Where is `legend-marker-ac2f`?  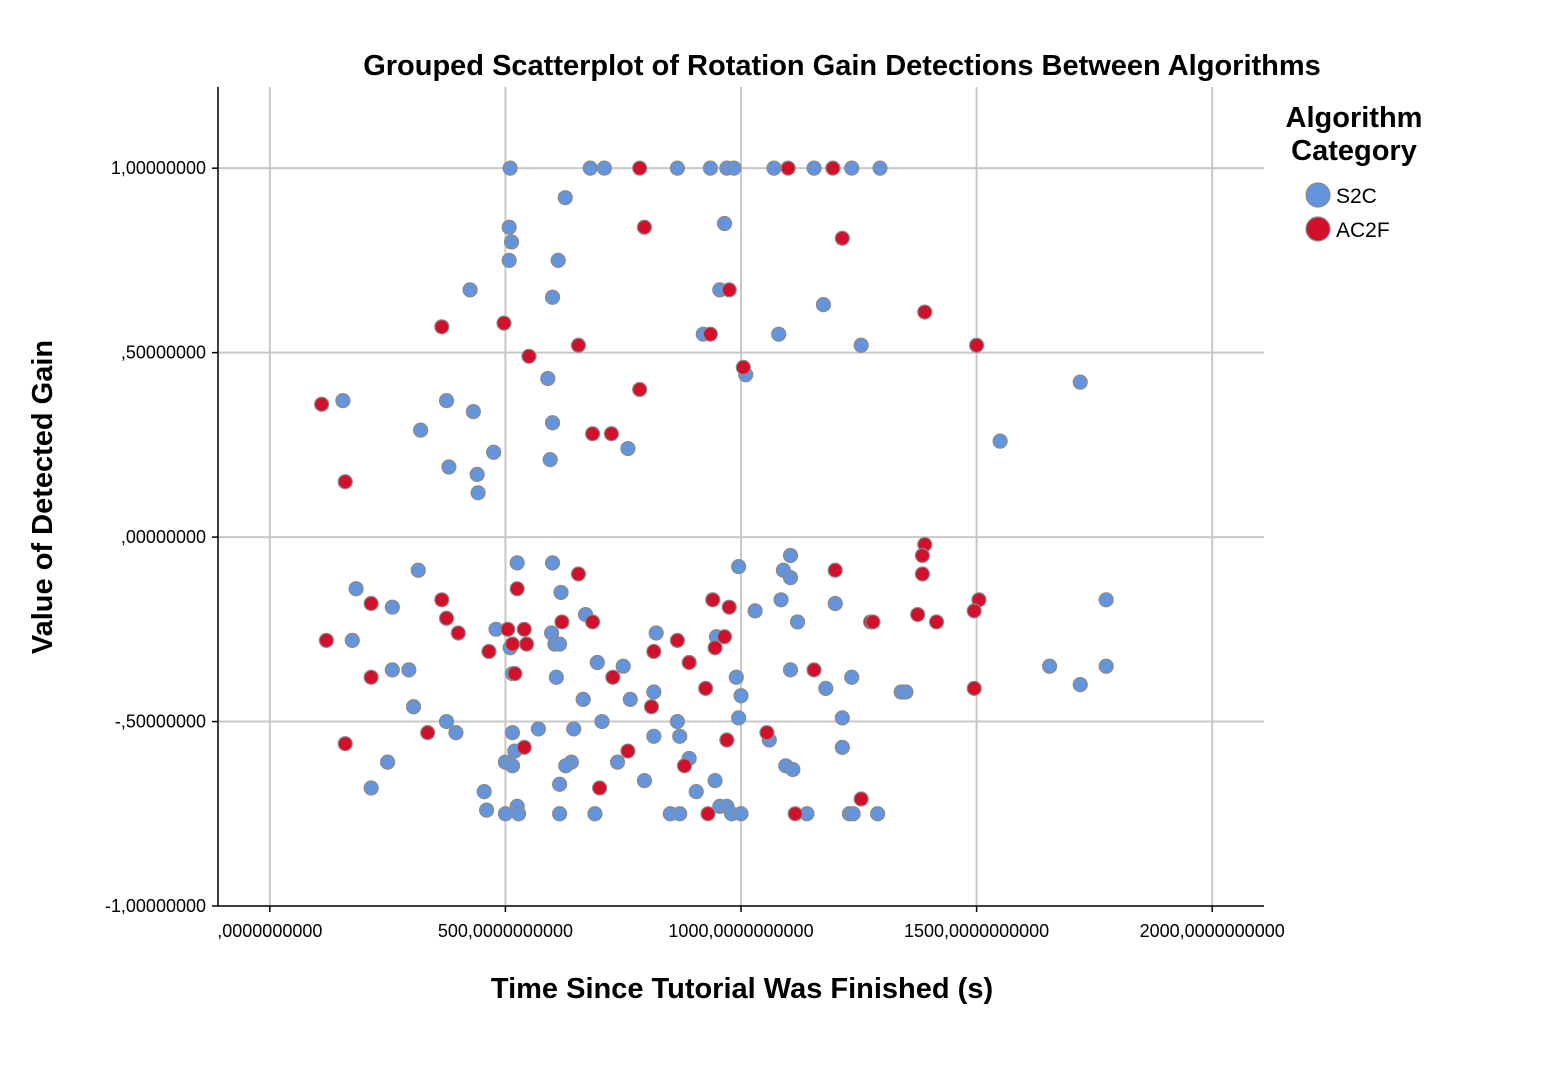 legend-marker-ac2f is located at coordinates (1318, 229).